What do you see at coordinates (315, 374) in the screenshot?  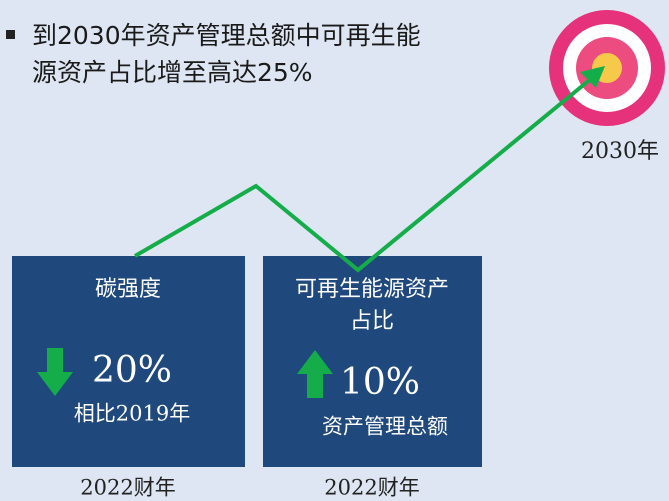 I see `up-arrow` at bounding box center [315, 374].